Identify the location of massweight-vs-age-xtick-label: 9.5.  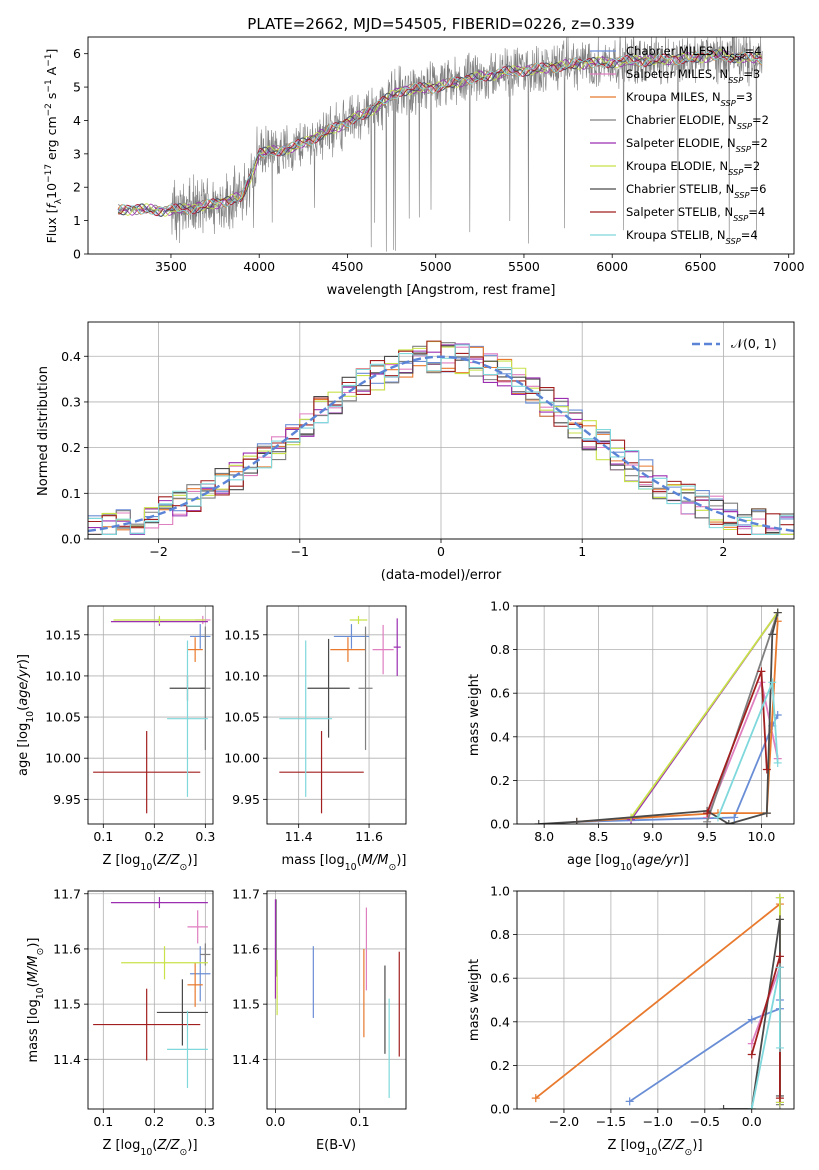
(707, 836).